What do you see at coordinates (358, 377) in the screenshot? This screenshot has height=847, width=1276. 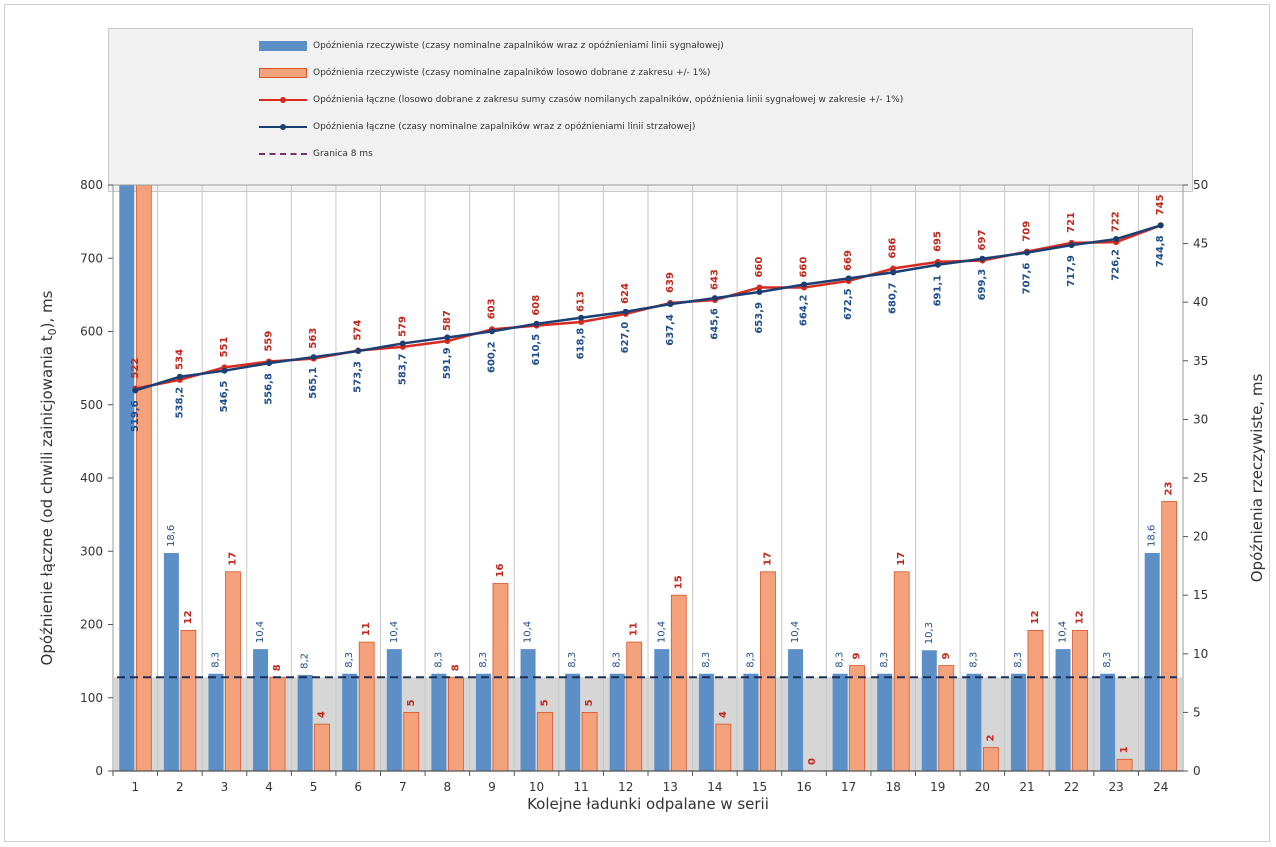 I see `line-navy-label: 573,3` at bounding box center [358, 377].